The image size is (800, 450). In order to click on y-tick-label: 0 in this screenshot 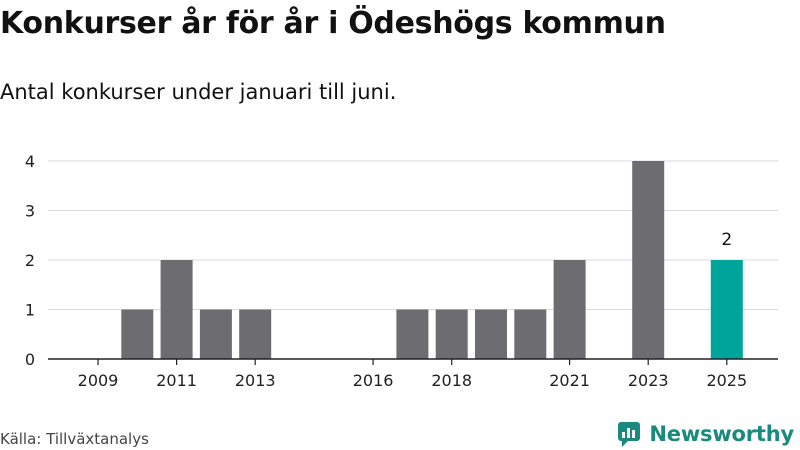, I will do `click(30, 359)`.